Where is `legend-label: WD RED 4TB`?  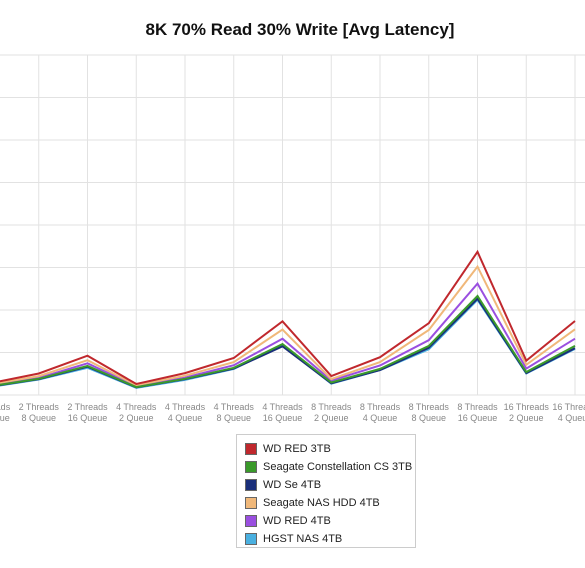
legend-label: WD RED 4TB is located at coordinates (297, 521).